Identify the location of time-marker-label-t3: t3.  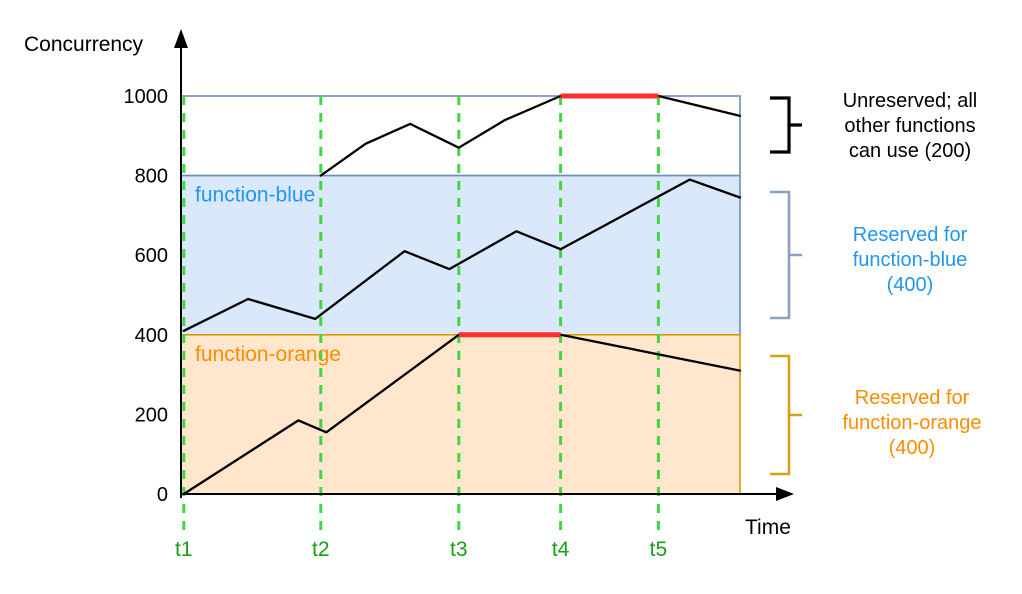
(459, 549).